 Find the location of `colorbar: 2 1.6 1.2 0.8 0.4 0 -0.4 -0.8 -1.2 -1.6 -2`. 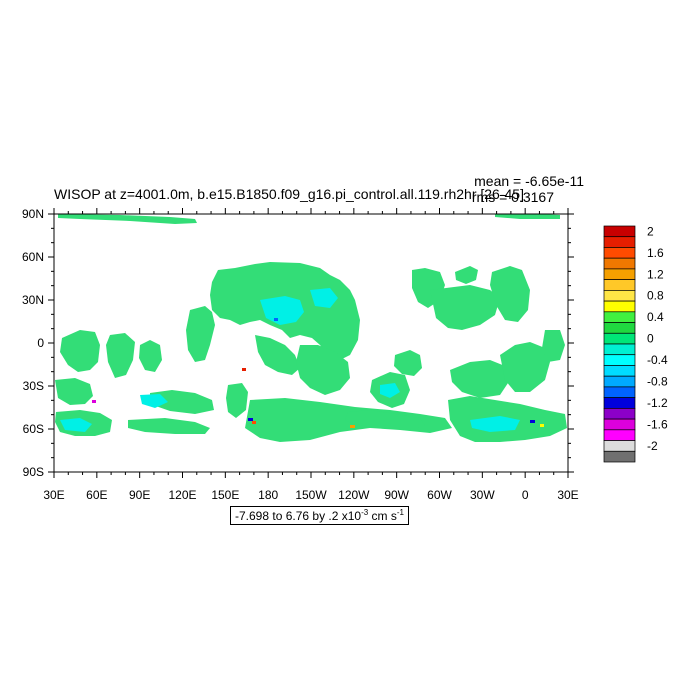

colorbar: 2 1.6 1.2 0.8 0.4 0 -0.4 -0.8 -1.2 -1.6 -2 is located at coordinates (635, 343).